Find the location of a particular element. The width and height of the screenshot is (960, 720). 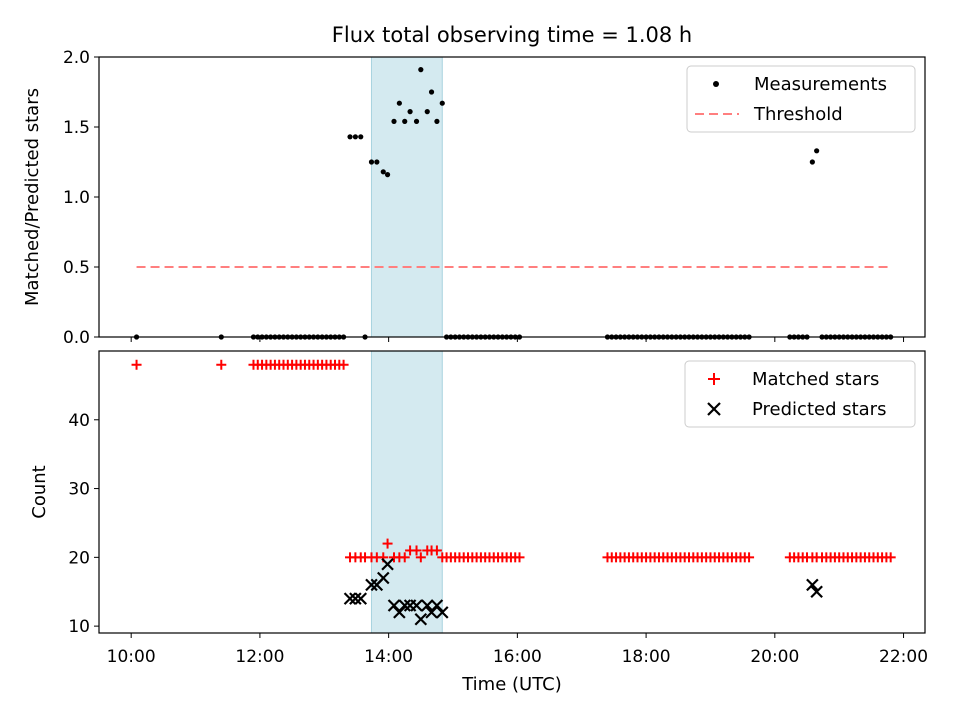

y-tick-label: 10 is located at coordinates (79, 627).